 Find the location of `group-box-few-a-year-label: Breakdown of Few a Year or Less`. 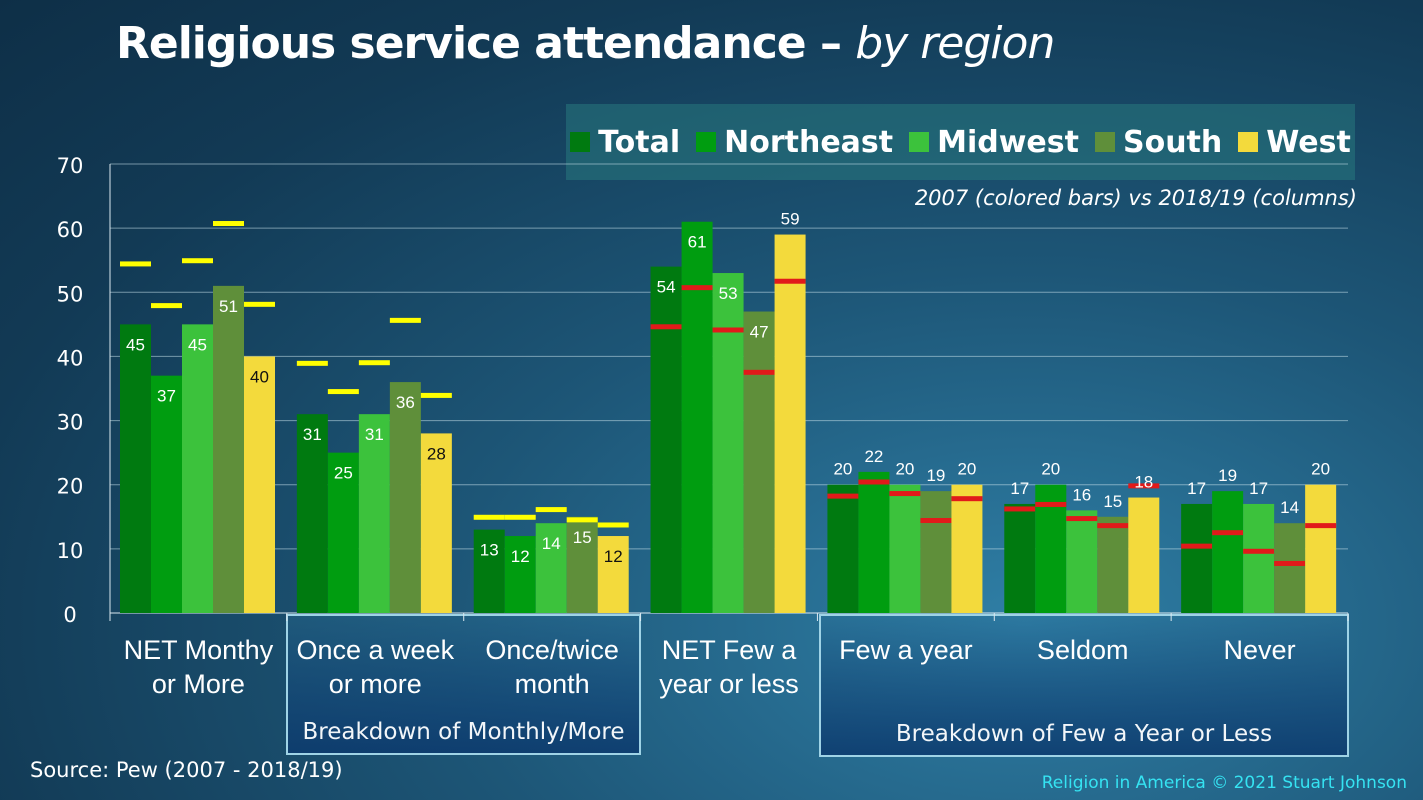

group-box-few-a-year-label: Breakdown of Few a Year or Less is located at coordinates (1084, 734).